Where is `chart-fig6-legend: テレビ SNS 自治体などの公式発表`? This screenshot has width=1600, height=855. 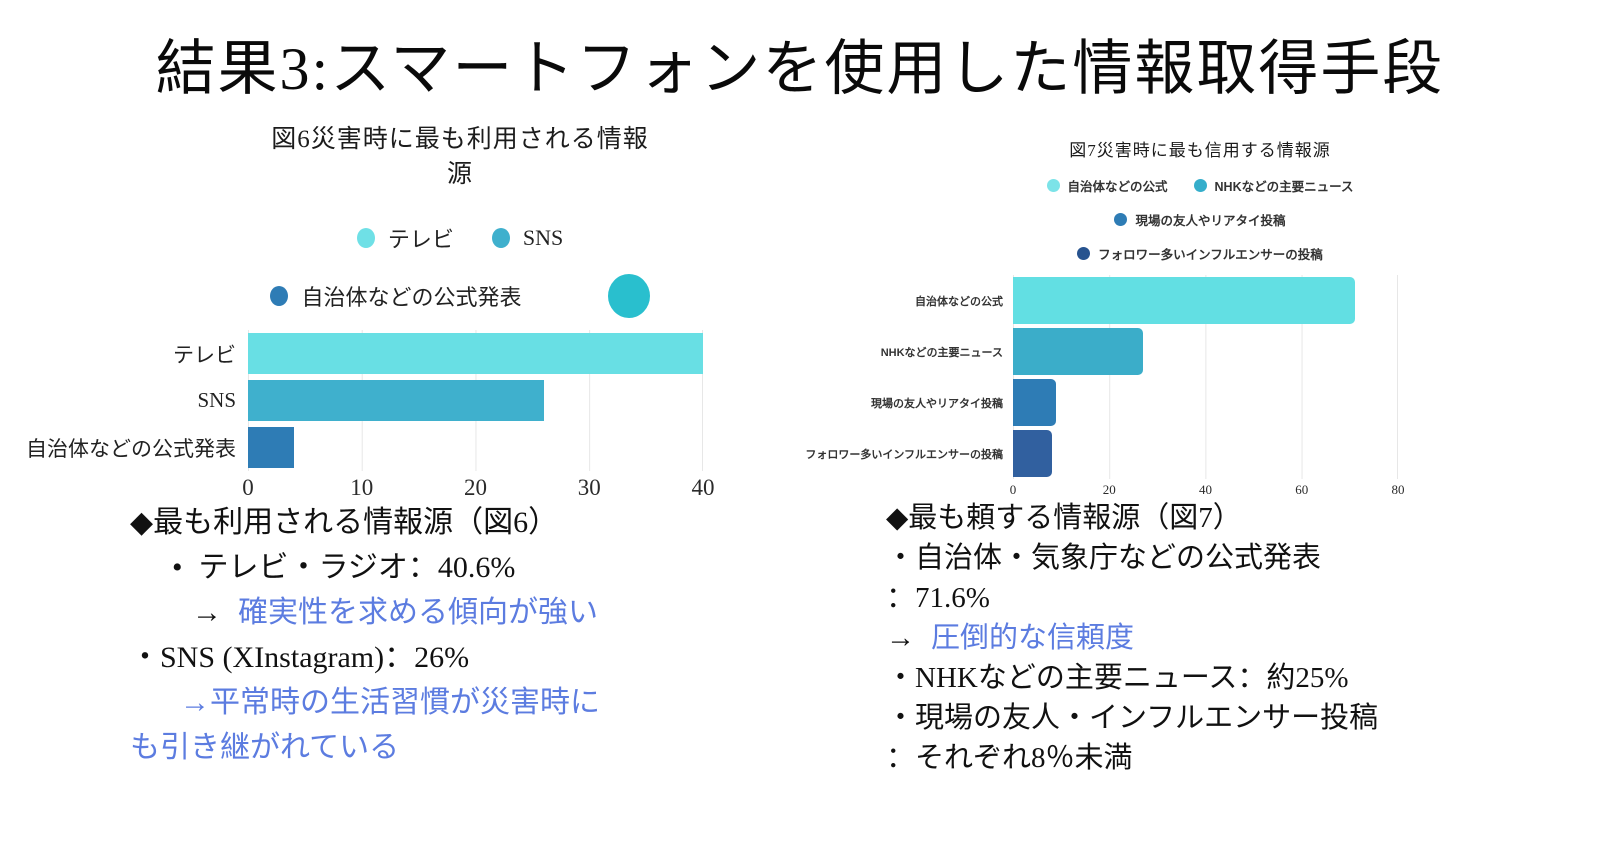
chart-fig6-legend: テレビ SNS 自治体などの公式発表 is located at coordinates (460, 270).